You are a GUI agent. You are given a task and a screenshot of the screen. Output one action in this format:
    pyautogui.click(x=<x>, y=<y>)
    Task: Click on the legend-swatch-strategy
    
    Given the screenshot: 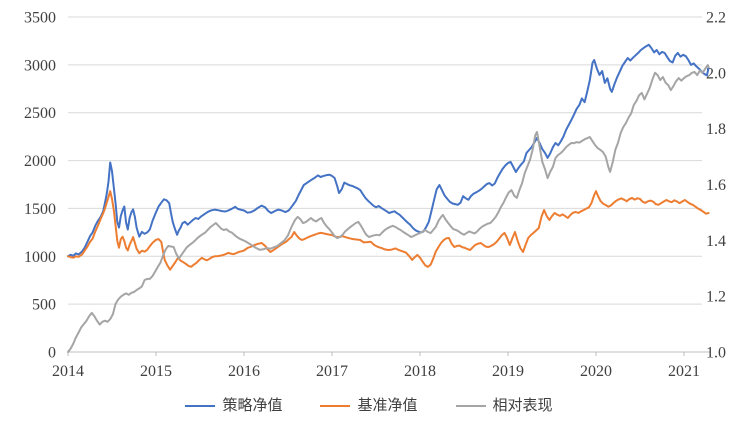 What is the action you would take?
    pyautogui.click(x=200, y=406)
    